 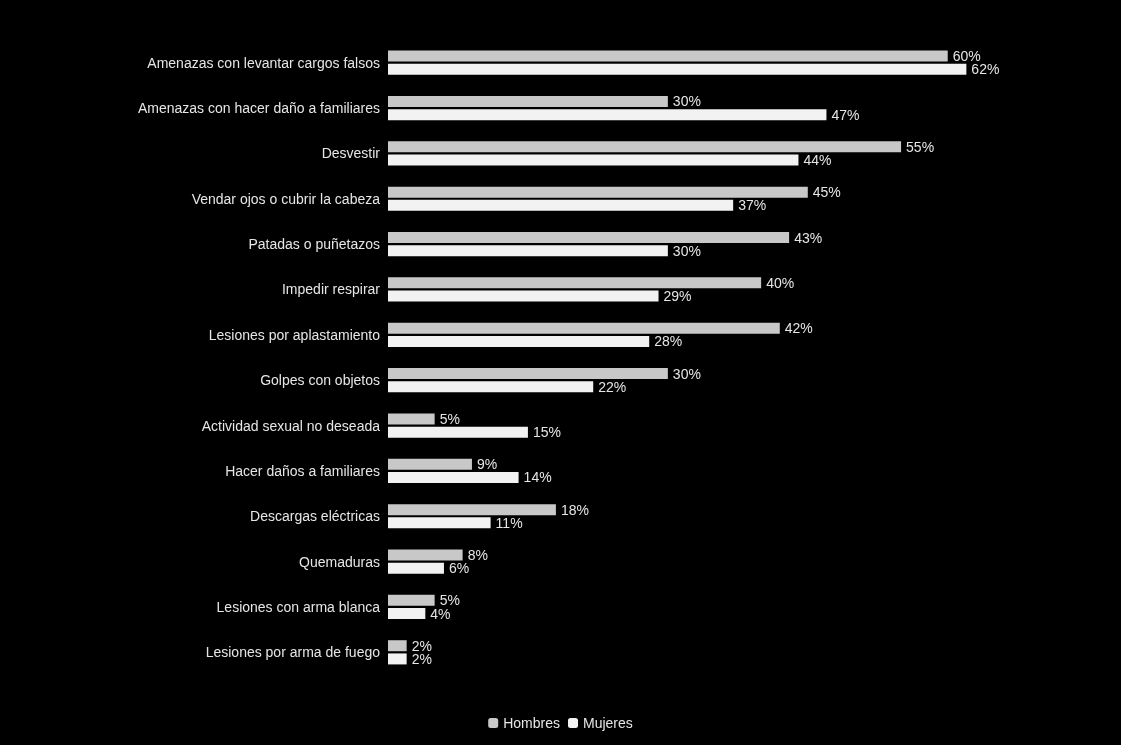 What do you see at coordinates (339, 561) in the screenshot?
I see `y-tick-label: Quemaduras` at bounding box center [339, 561].